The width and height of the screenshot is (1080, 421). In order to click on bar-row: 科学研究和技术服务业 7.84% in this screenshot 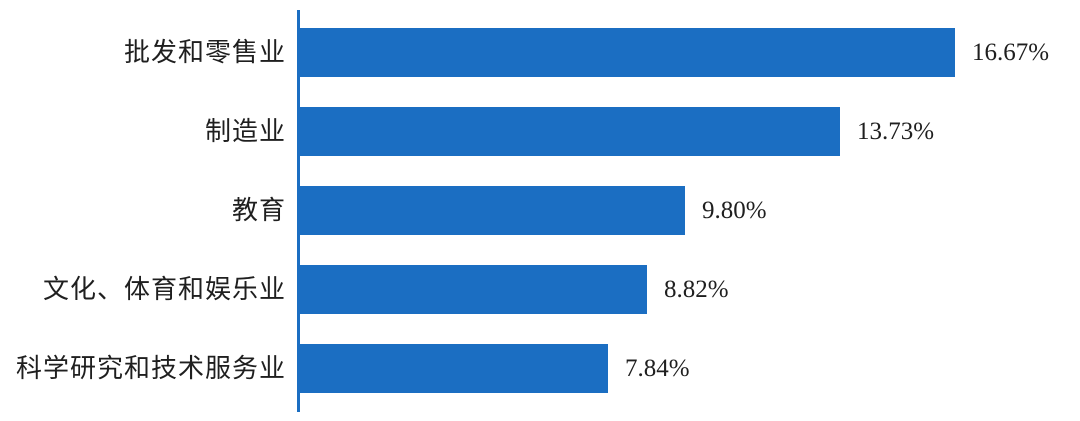, I will do `click(540, 368)`.